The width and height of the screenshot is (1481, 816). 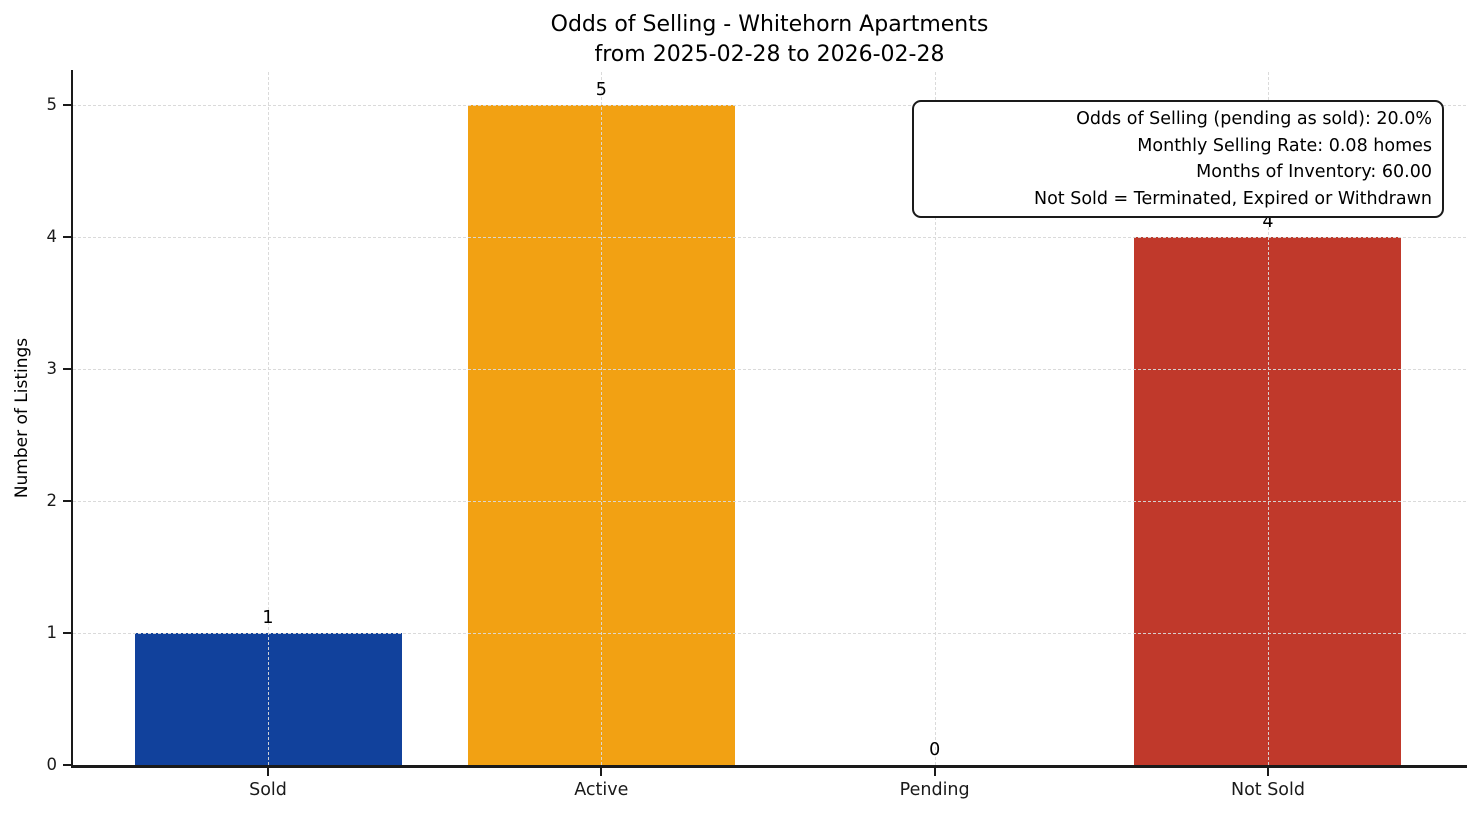 What do you see at coordinates (1314, 172) in the screenshot?
I see `annotation-months-of-inventory: Months of Inventory: 60.00` at bounding box center [1314, 172].